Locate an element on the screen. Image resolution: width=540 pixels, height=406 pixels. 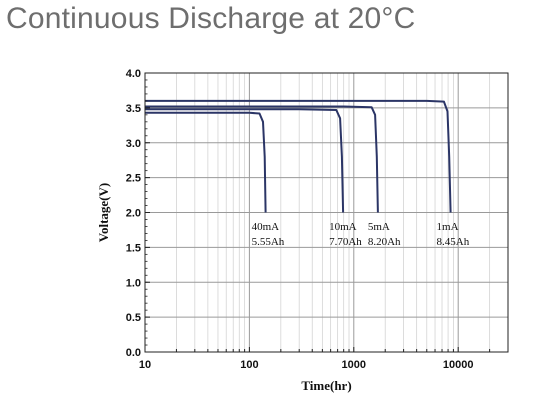
series-capacity-5mA: 8.20Ah is located at coordinates (384, 242).